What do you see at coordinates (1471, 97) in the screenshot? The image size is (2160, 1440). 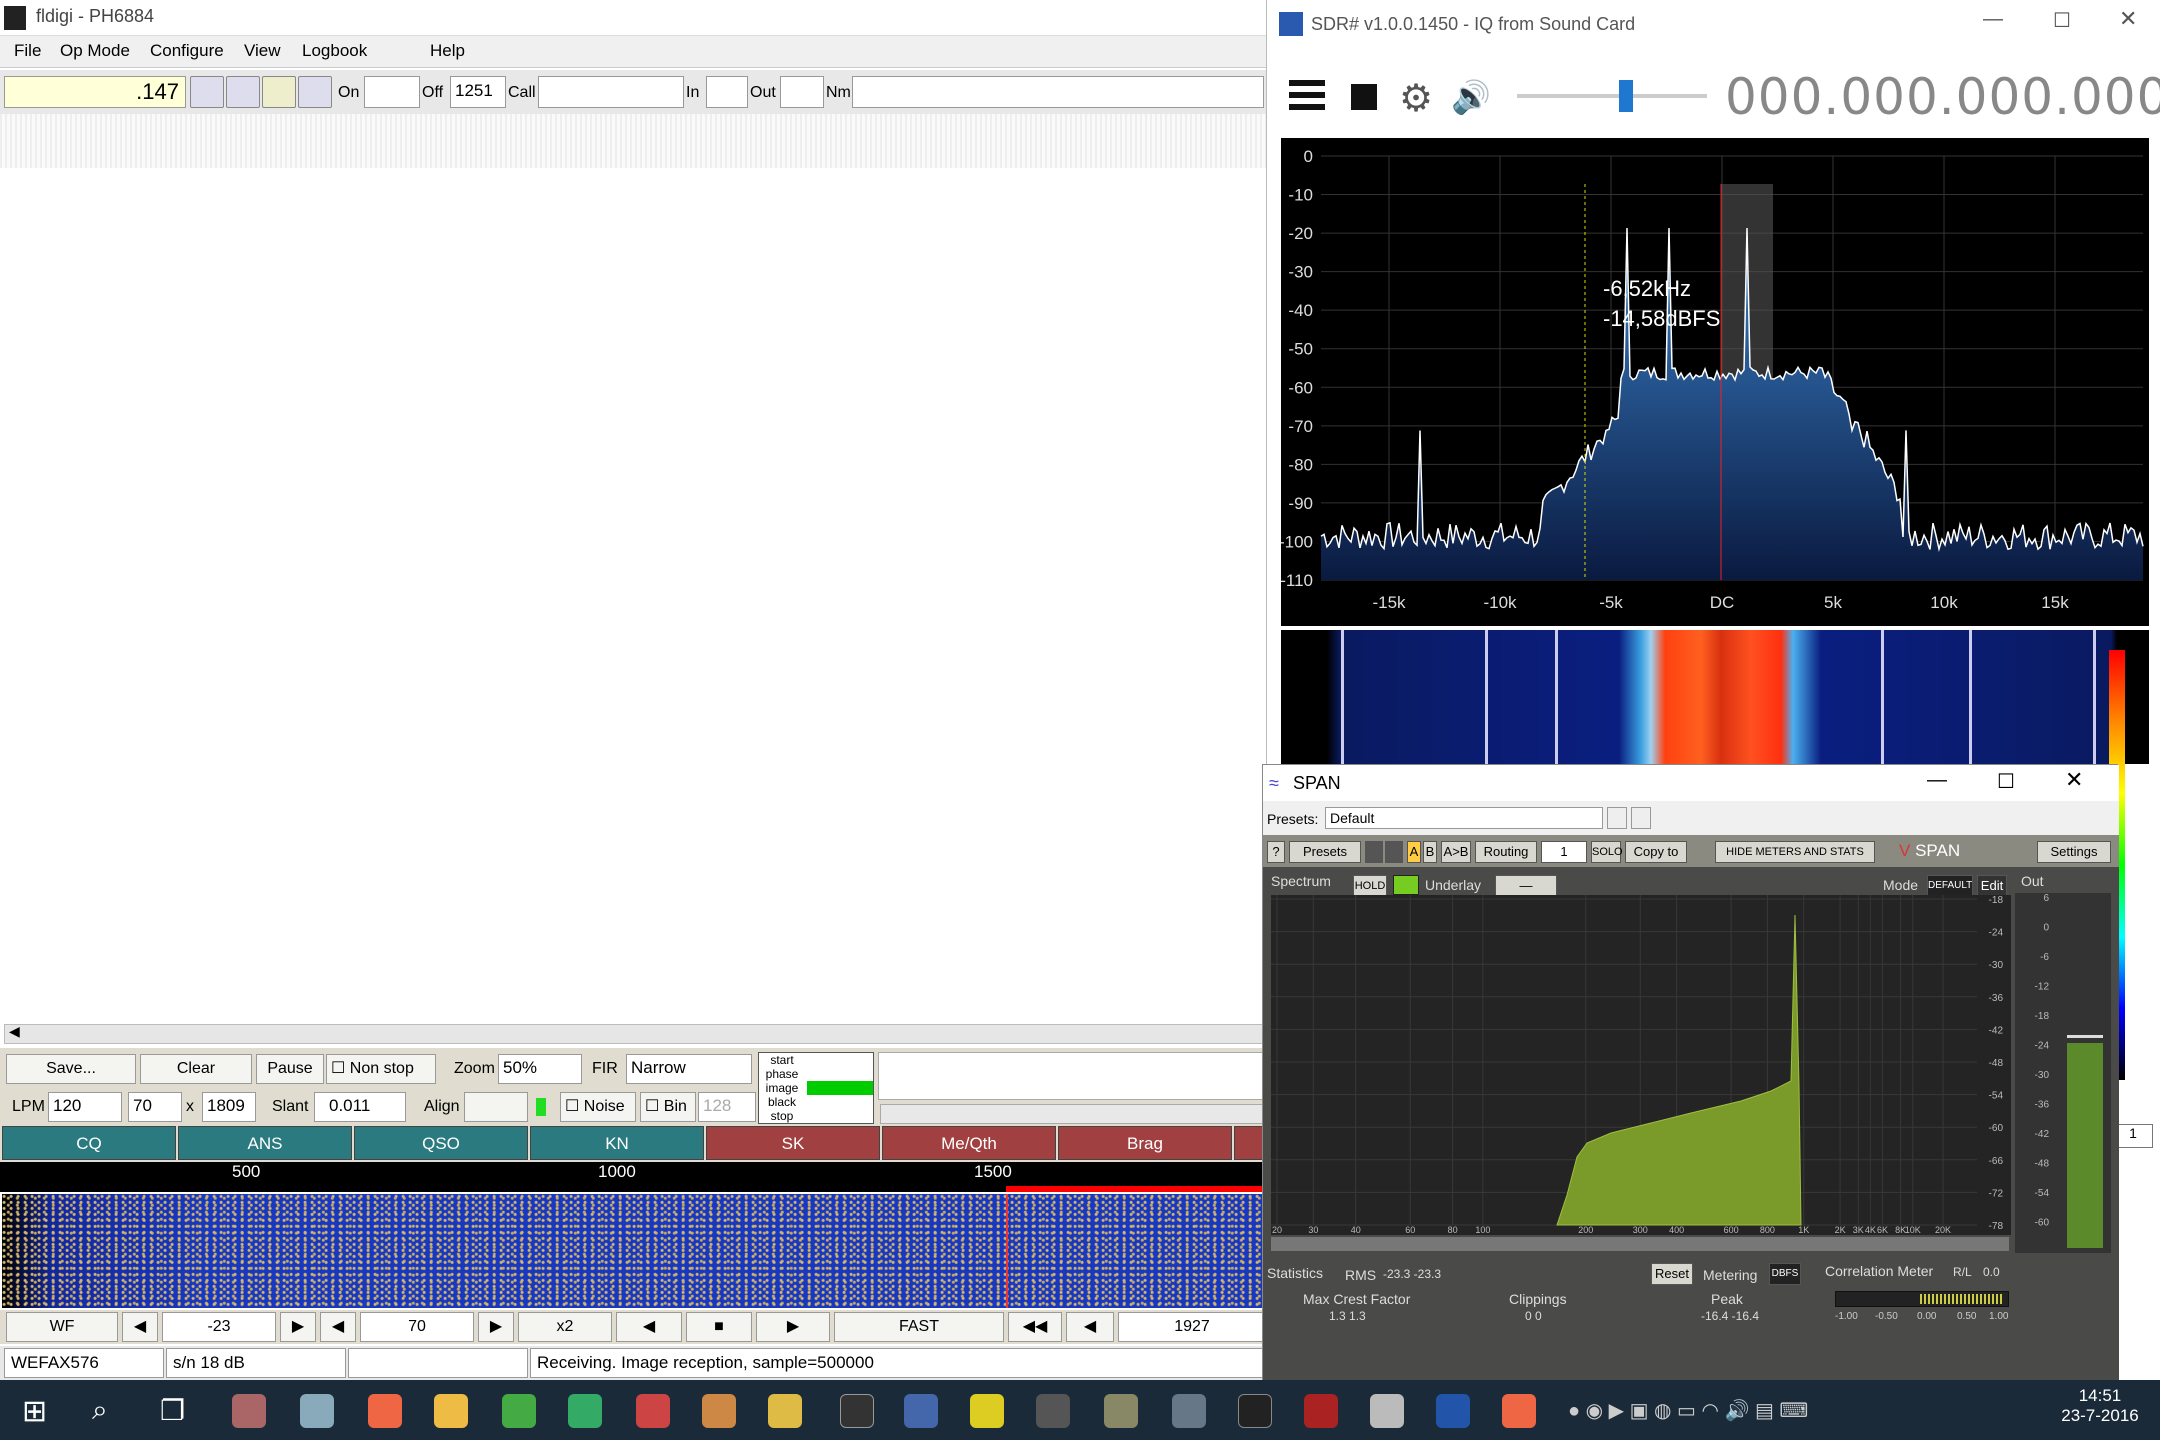 I see `speaker-icon: 🔊` at bounding box center [1471, 97].